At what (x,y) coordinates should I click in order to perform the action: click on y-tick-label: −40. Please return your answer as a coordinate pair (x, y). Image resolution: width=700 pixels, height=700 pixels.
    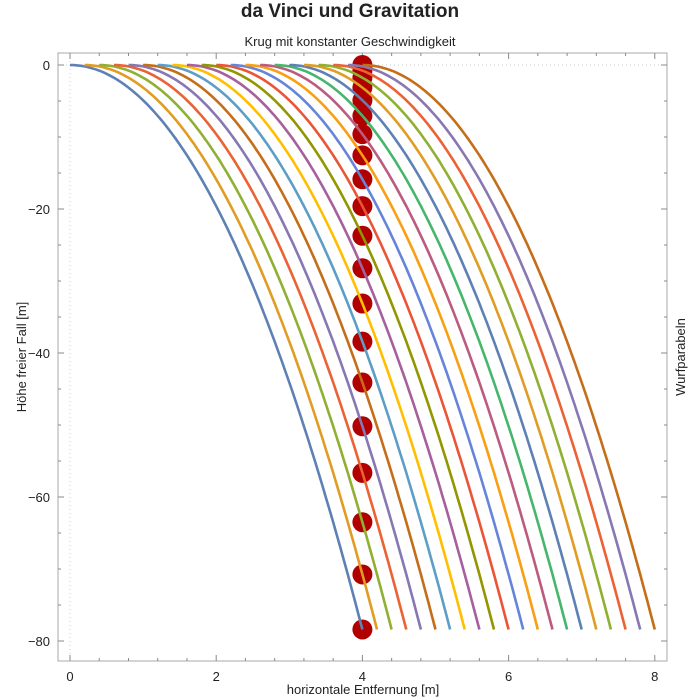
    Looking at the image, I should click on (39, 353).